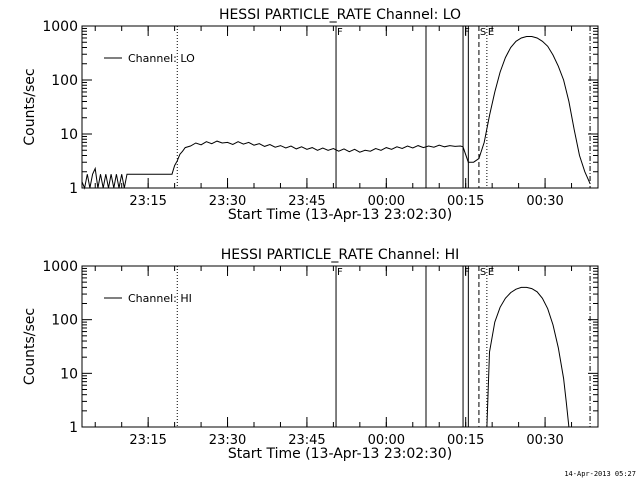 This screenshot has width=640, height=480. I want to click on chart-title: HESSI PARTICLE_RATE Channel: LO, so click(340, 15).